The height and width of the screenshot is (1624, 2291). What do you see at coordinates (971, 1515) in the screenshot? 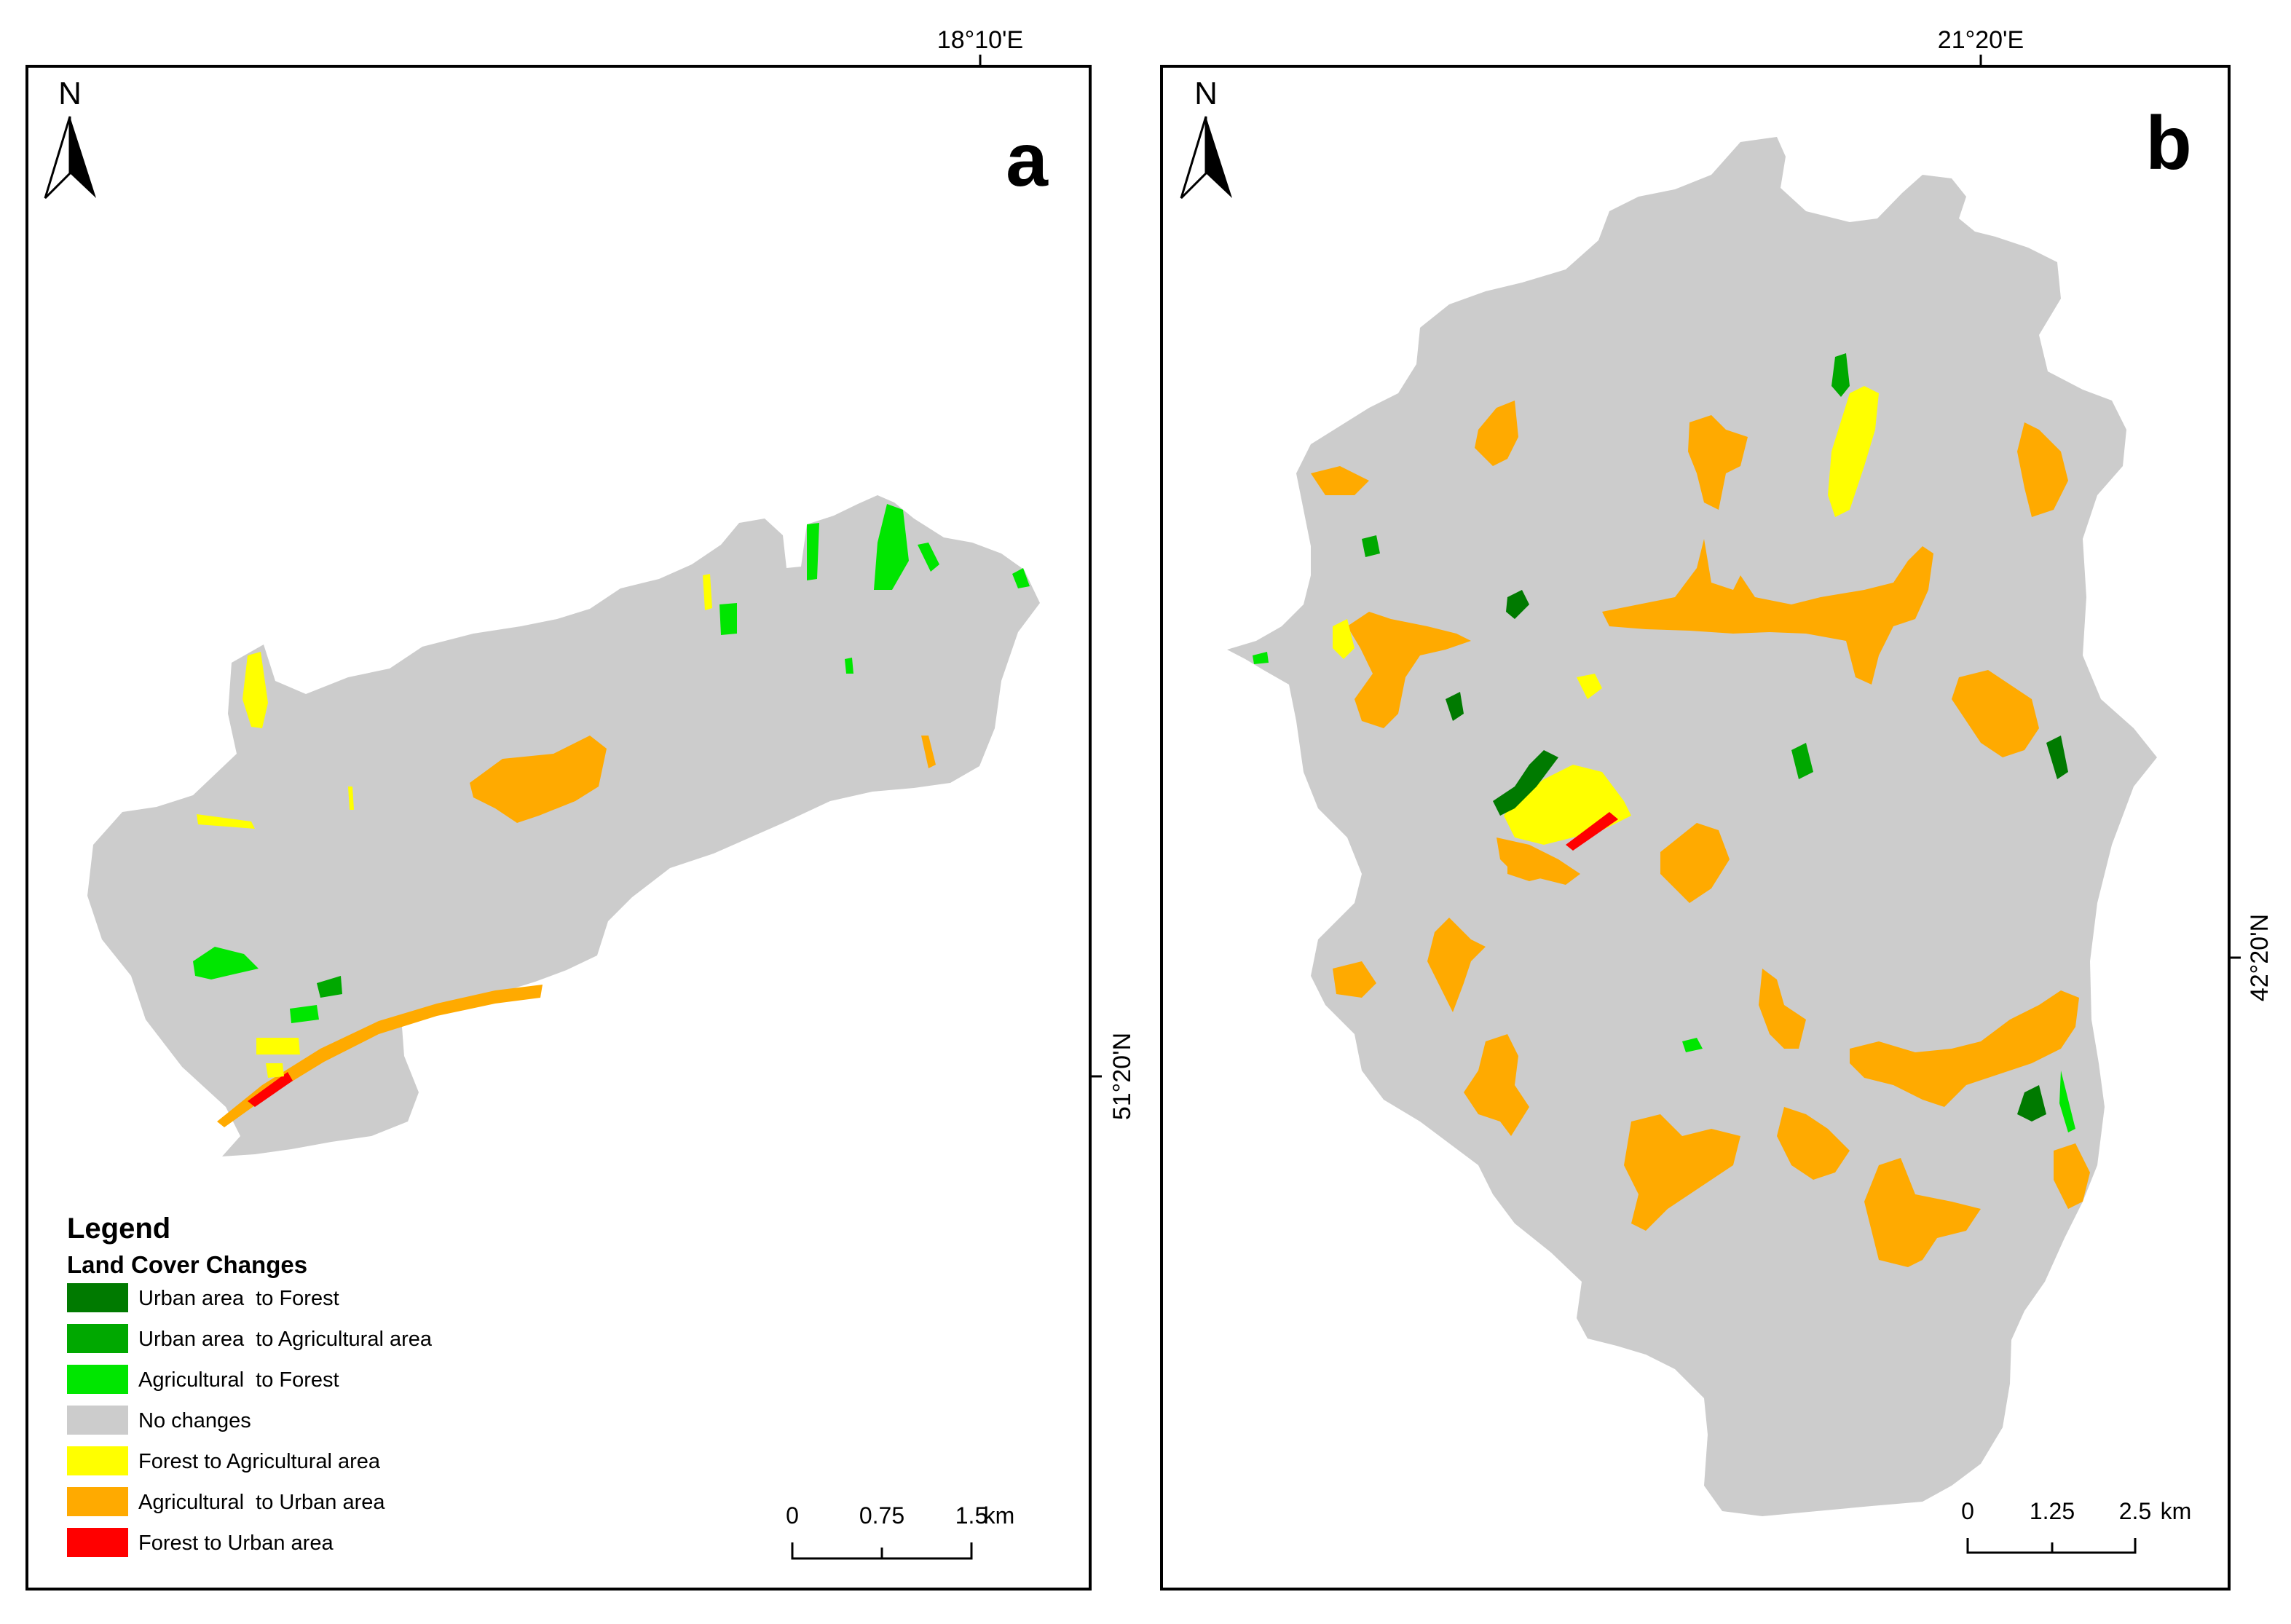
I see `panel-a-scale-end: 1.5` at bounding box center [971, 1515].